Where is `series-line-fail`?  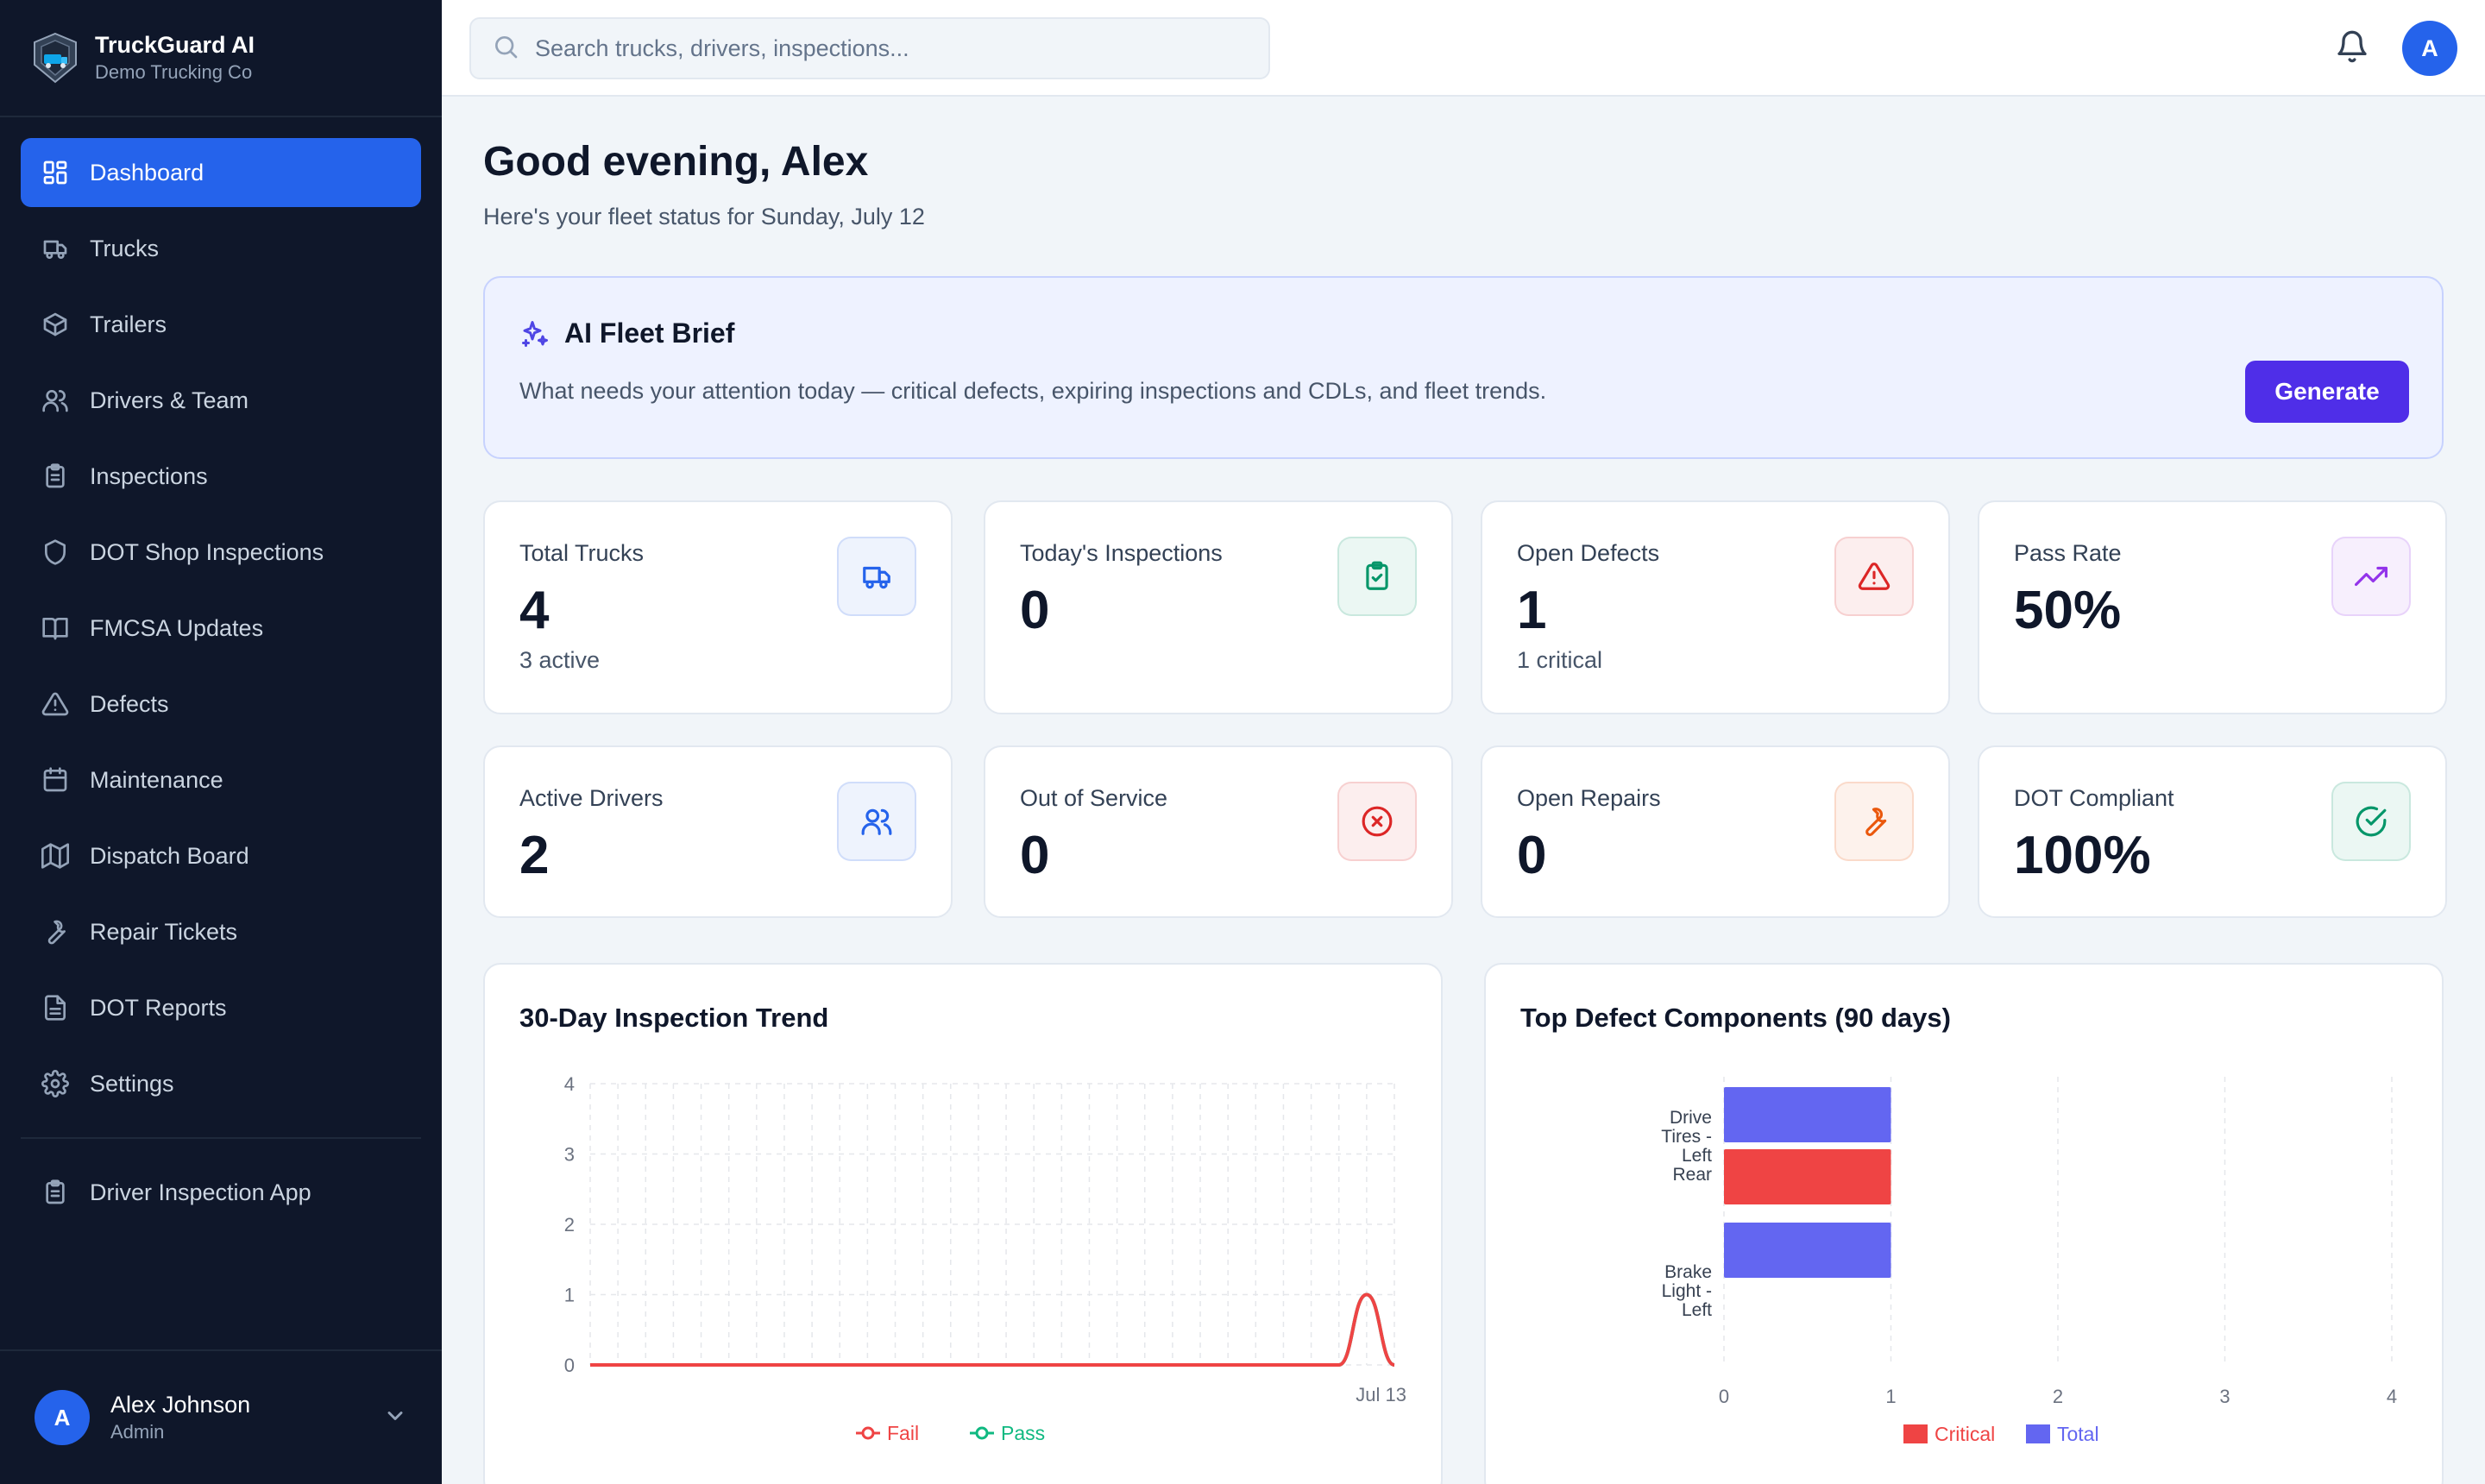 series-line-fail is located at coordinates (992, 1330).